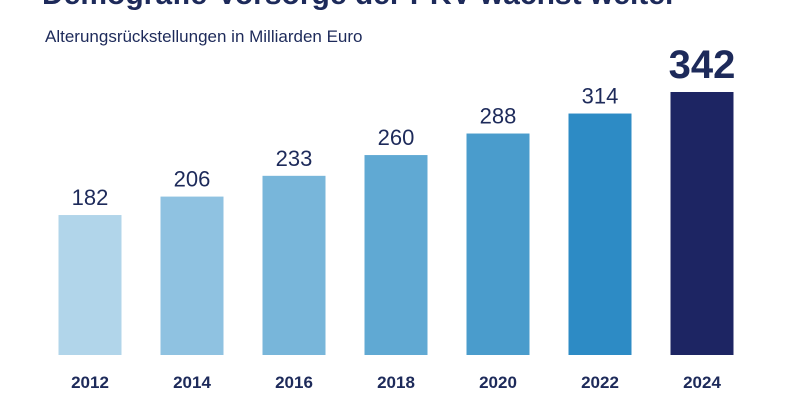 The height and width of the screenshot is (400, 800). What do you see at coordinates (396, 137) in the screenshot?
I see `value-label: 260` at bounding box center [396, 137].